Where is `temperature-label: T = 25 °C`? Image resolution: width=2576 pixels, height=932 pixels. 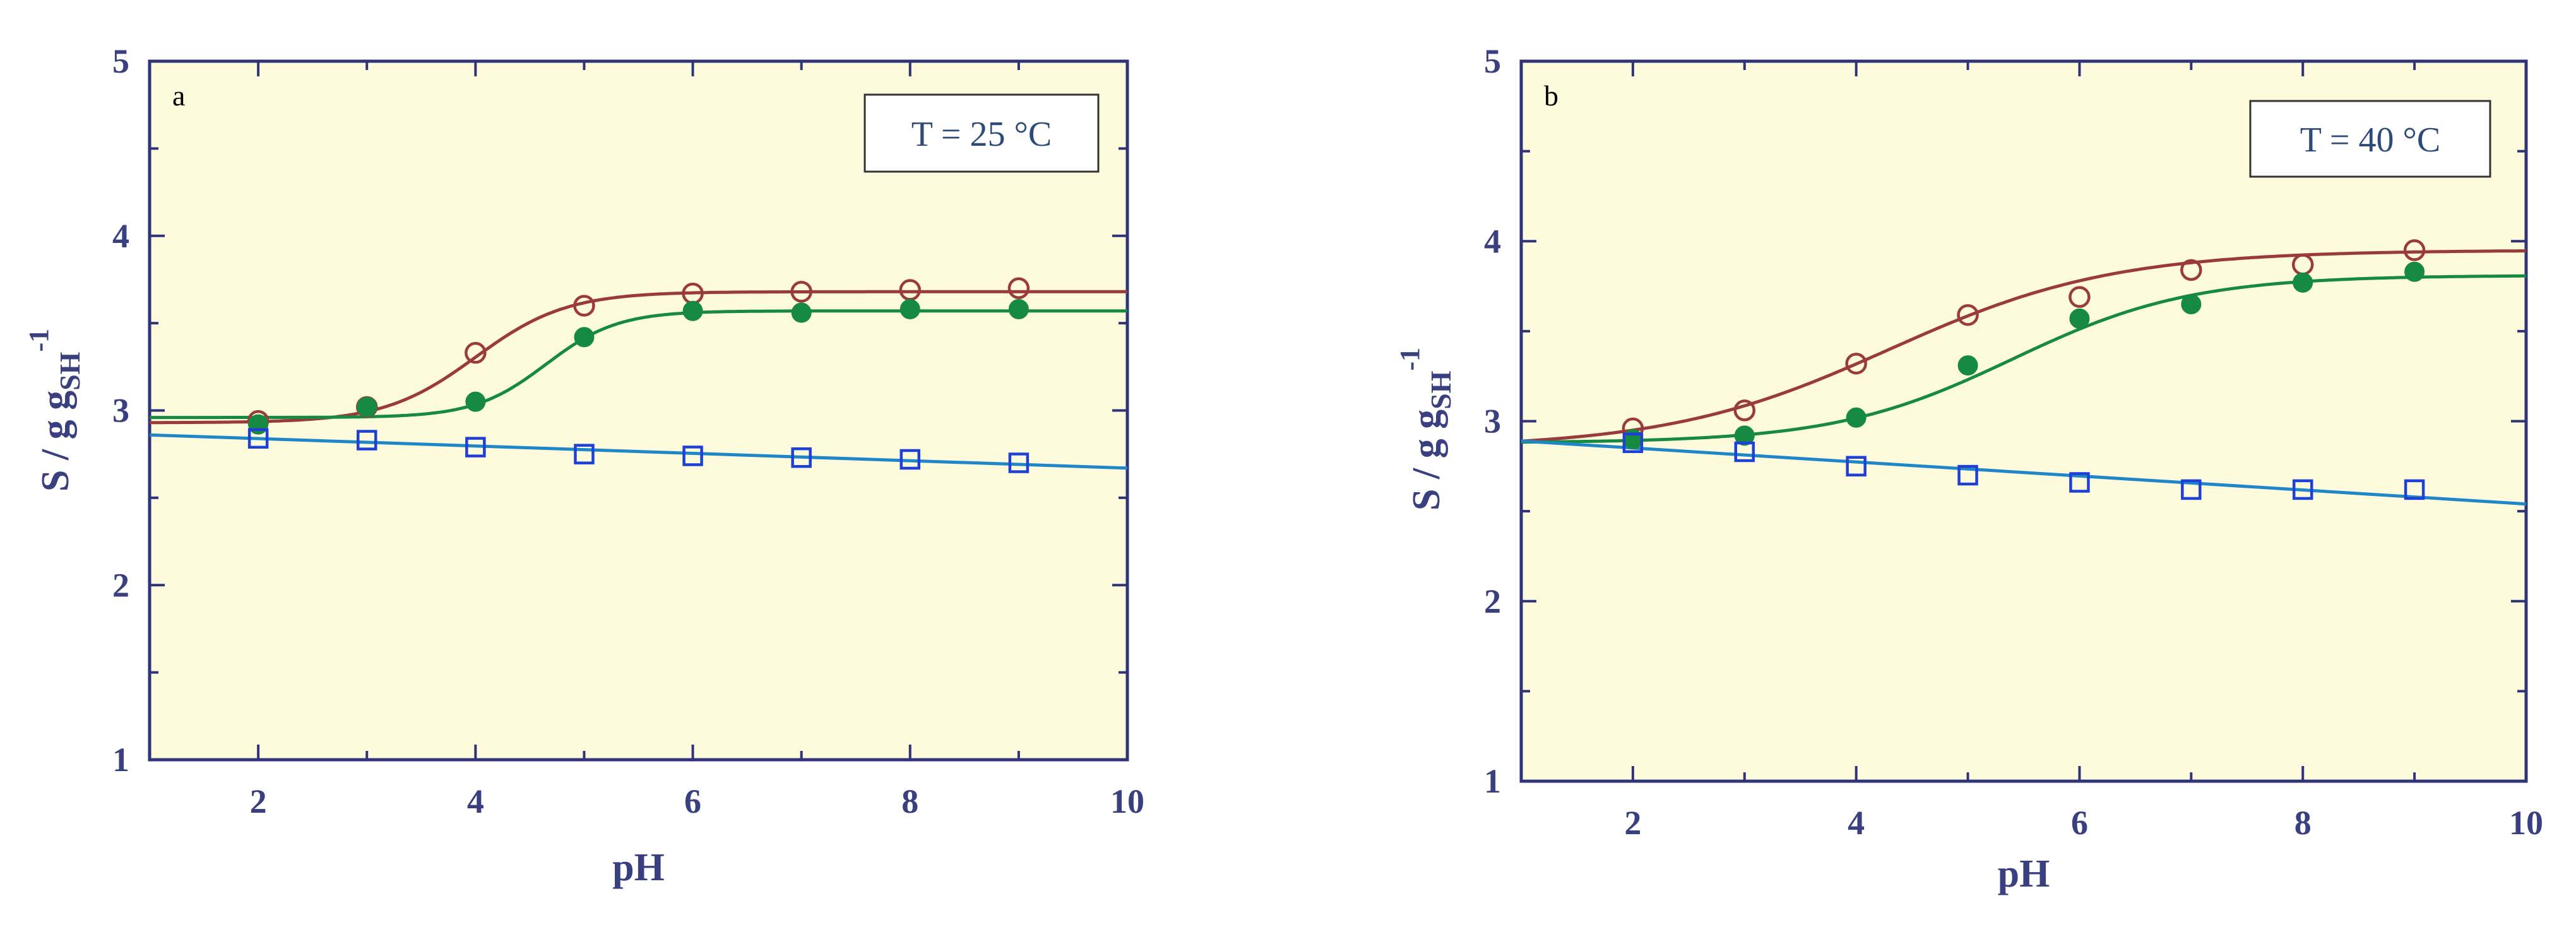
temperature-label: T = 25 °C is located at coordinates (982, 134).